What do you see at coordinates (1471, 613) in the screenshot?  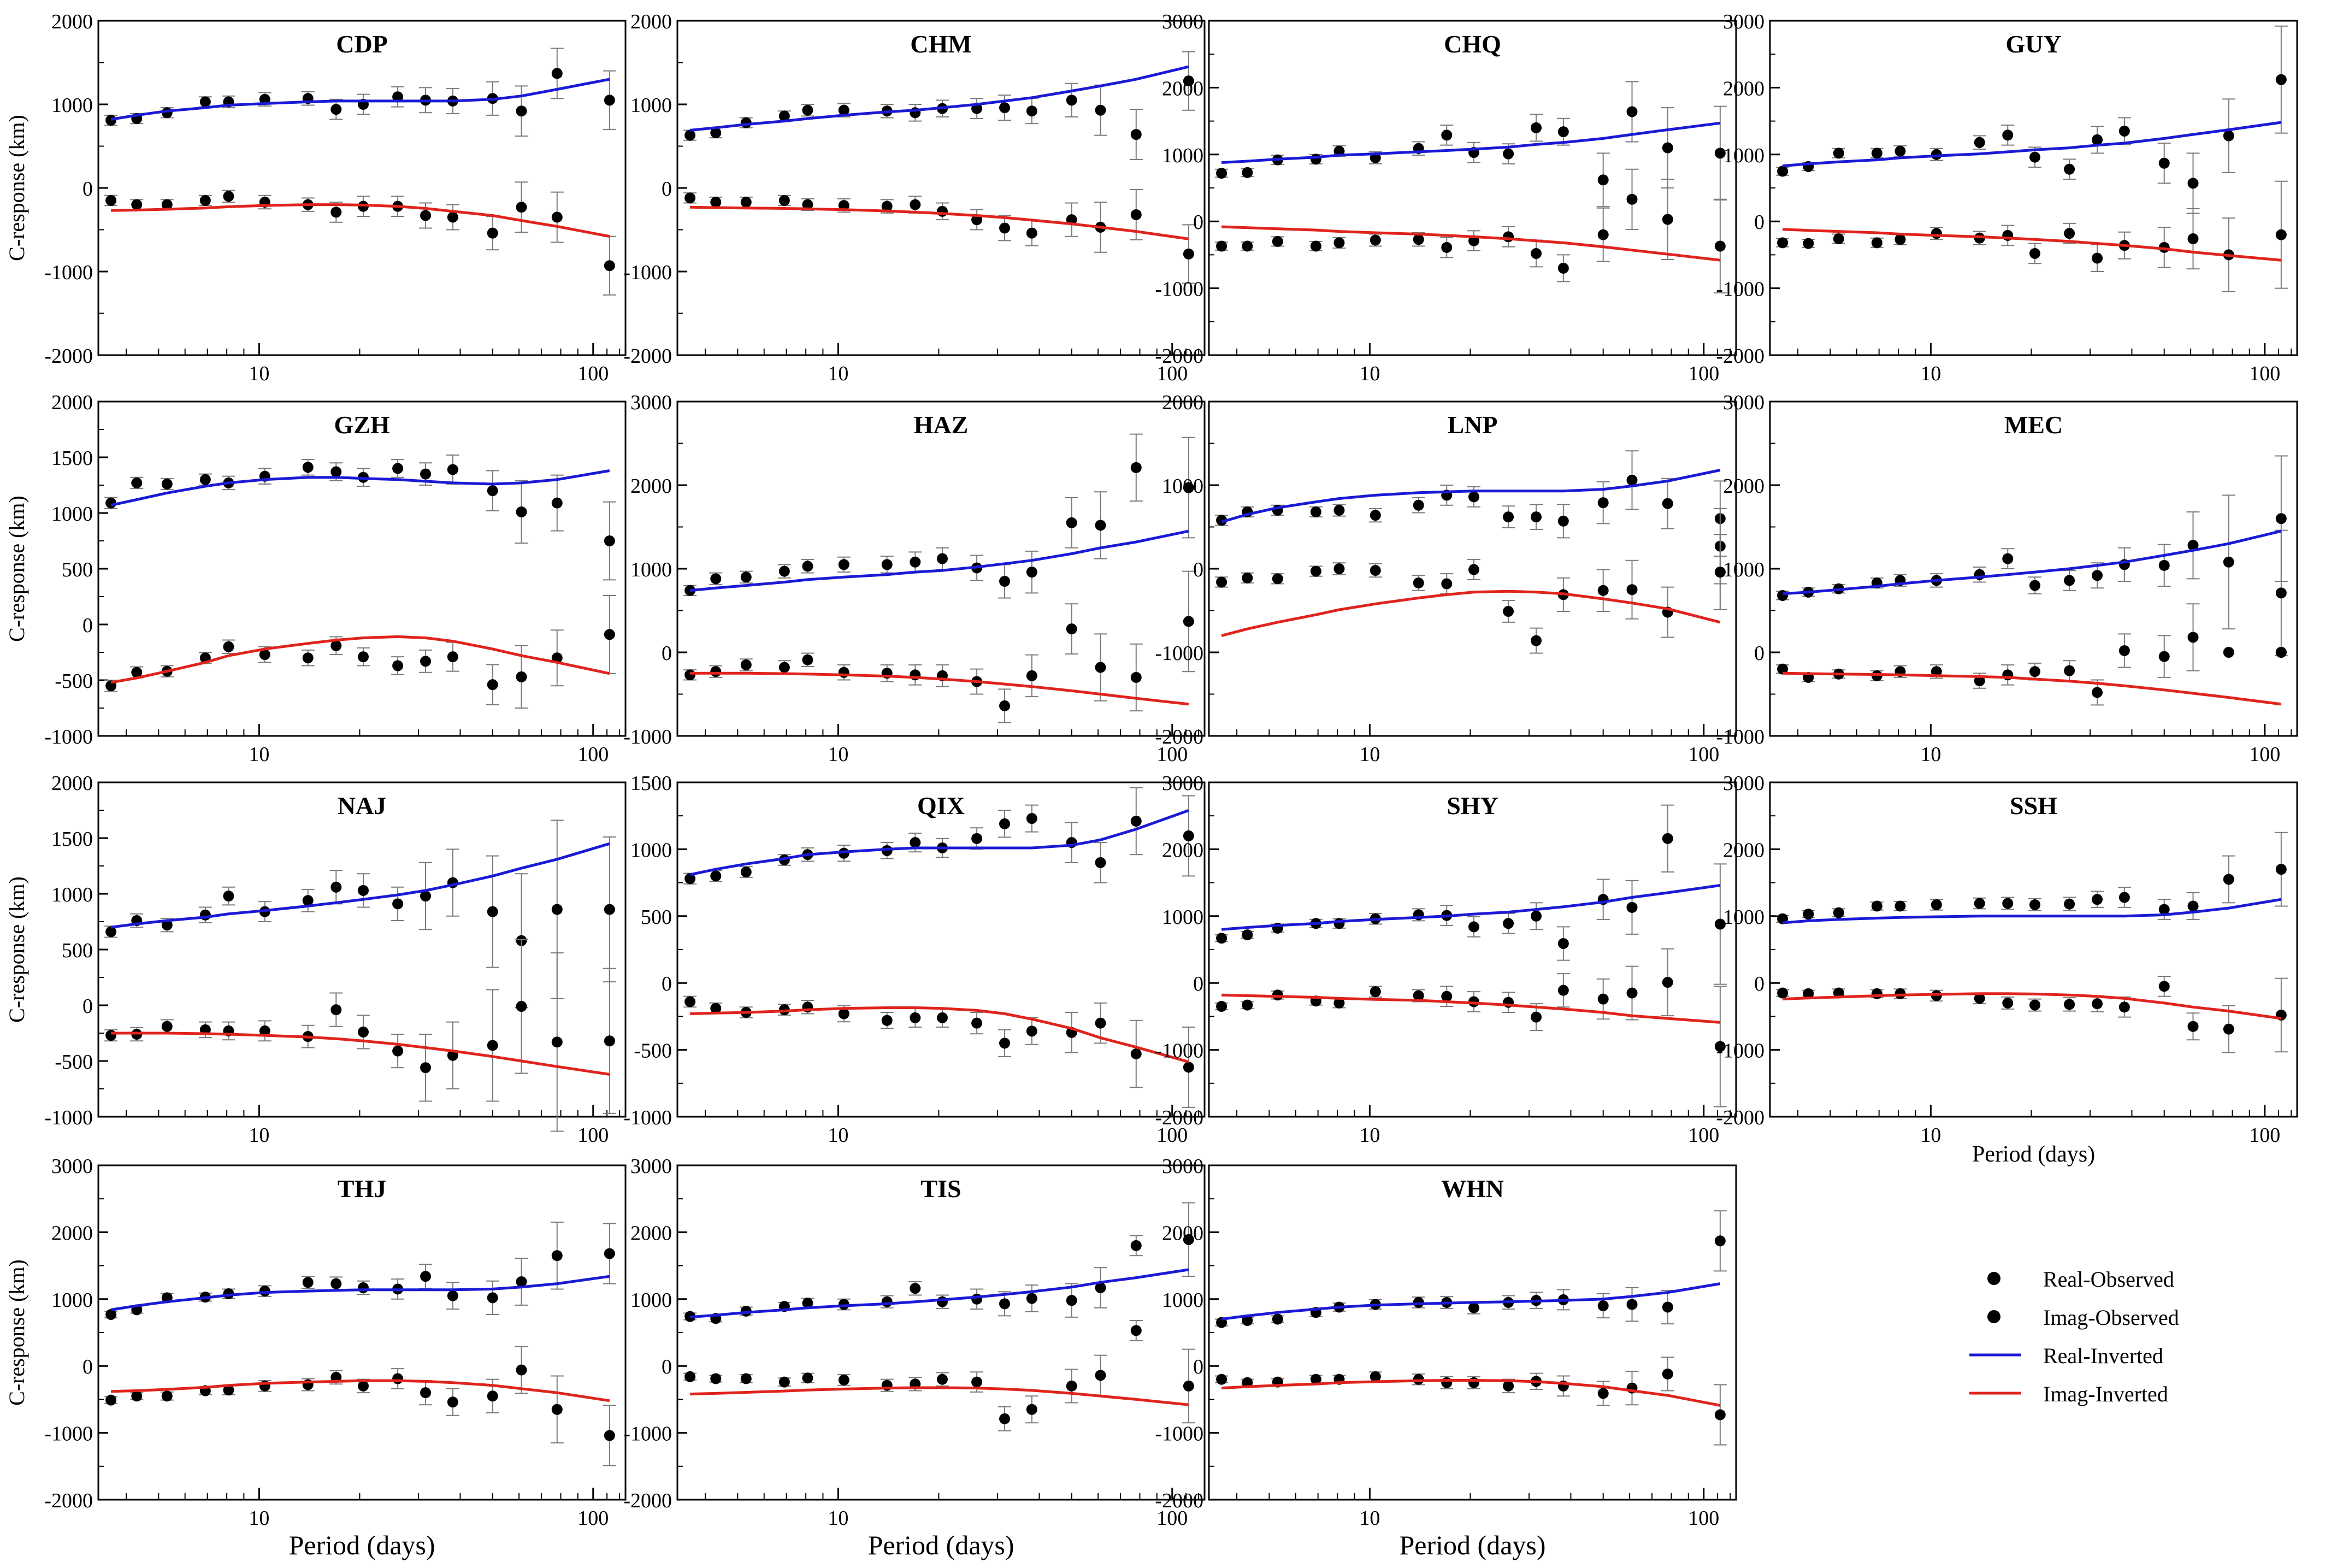 I see `imag-inverted-line` at bounding box center [1471, 613].